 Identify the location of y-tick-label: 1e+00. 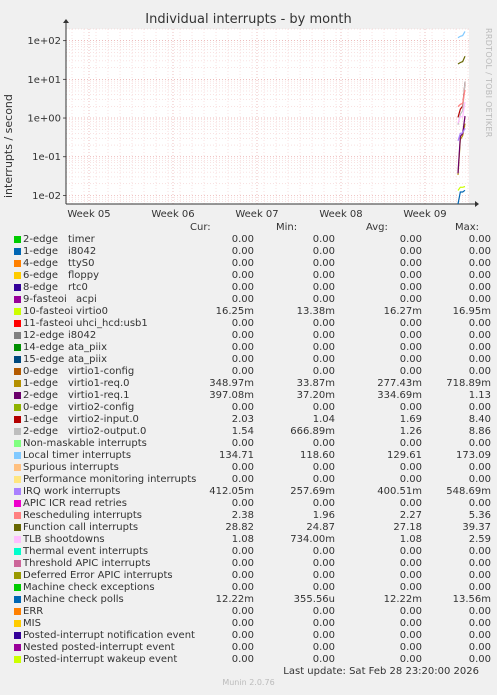
(44, 119).